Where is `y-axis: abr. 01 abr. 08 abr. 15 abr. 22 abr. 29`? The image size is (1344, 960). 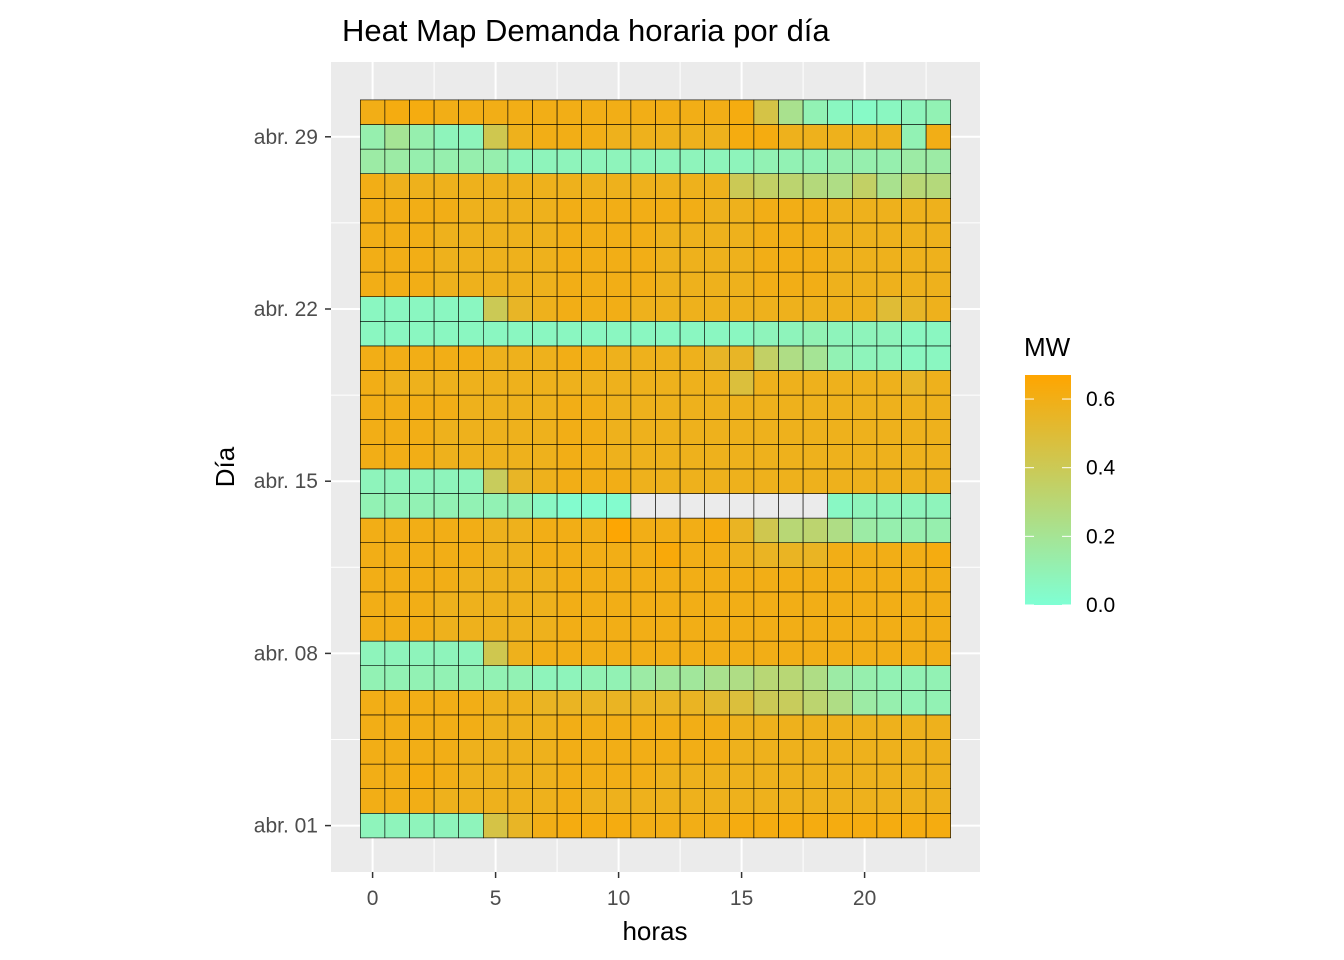
y-axis: abr. 01 abr. 08 abr. 15 abr. 22 abr. 29 is located at coordinates (292, 482).